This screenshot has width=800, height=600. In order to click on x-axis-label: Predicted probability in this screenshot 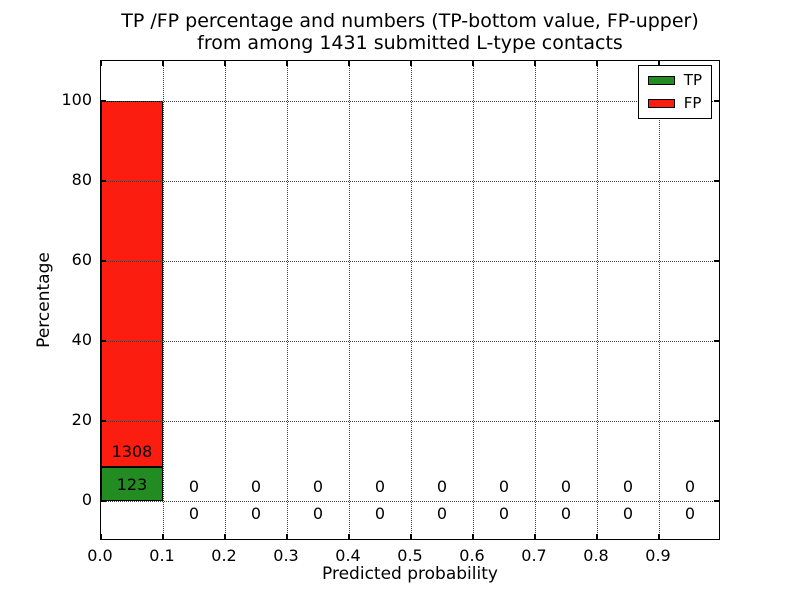, I will do `click(410, 574)`.